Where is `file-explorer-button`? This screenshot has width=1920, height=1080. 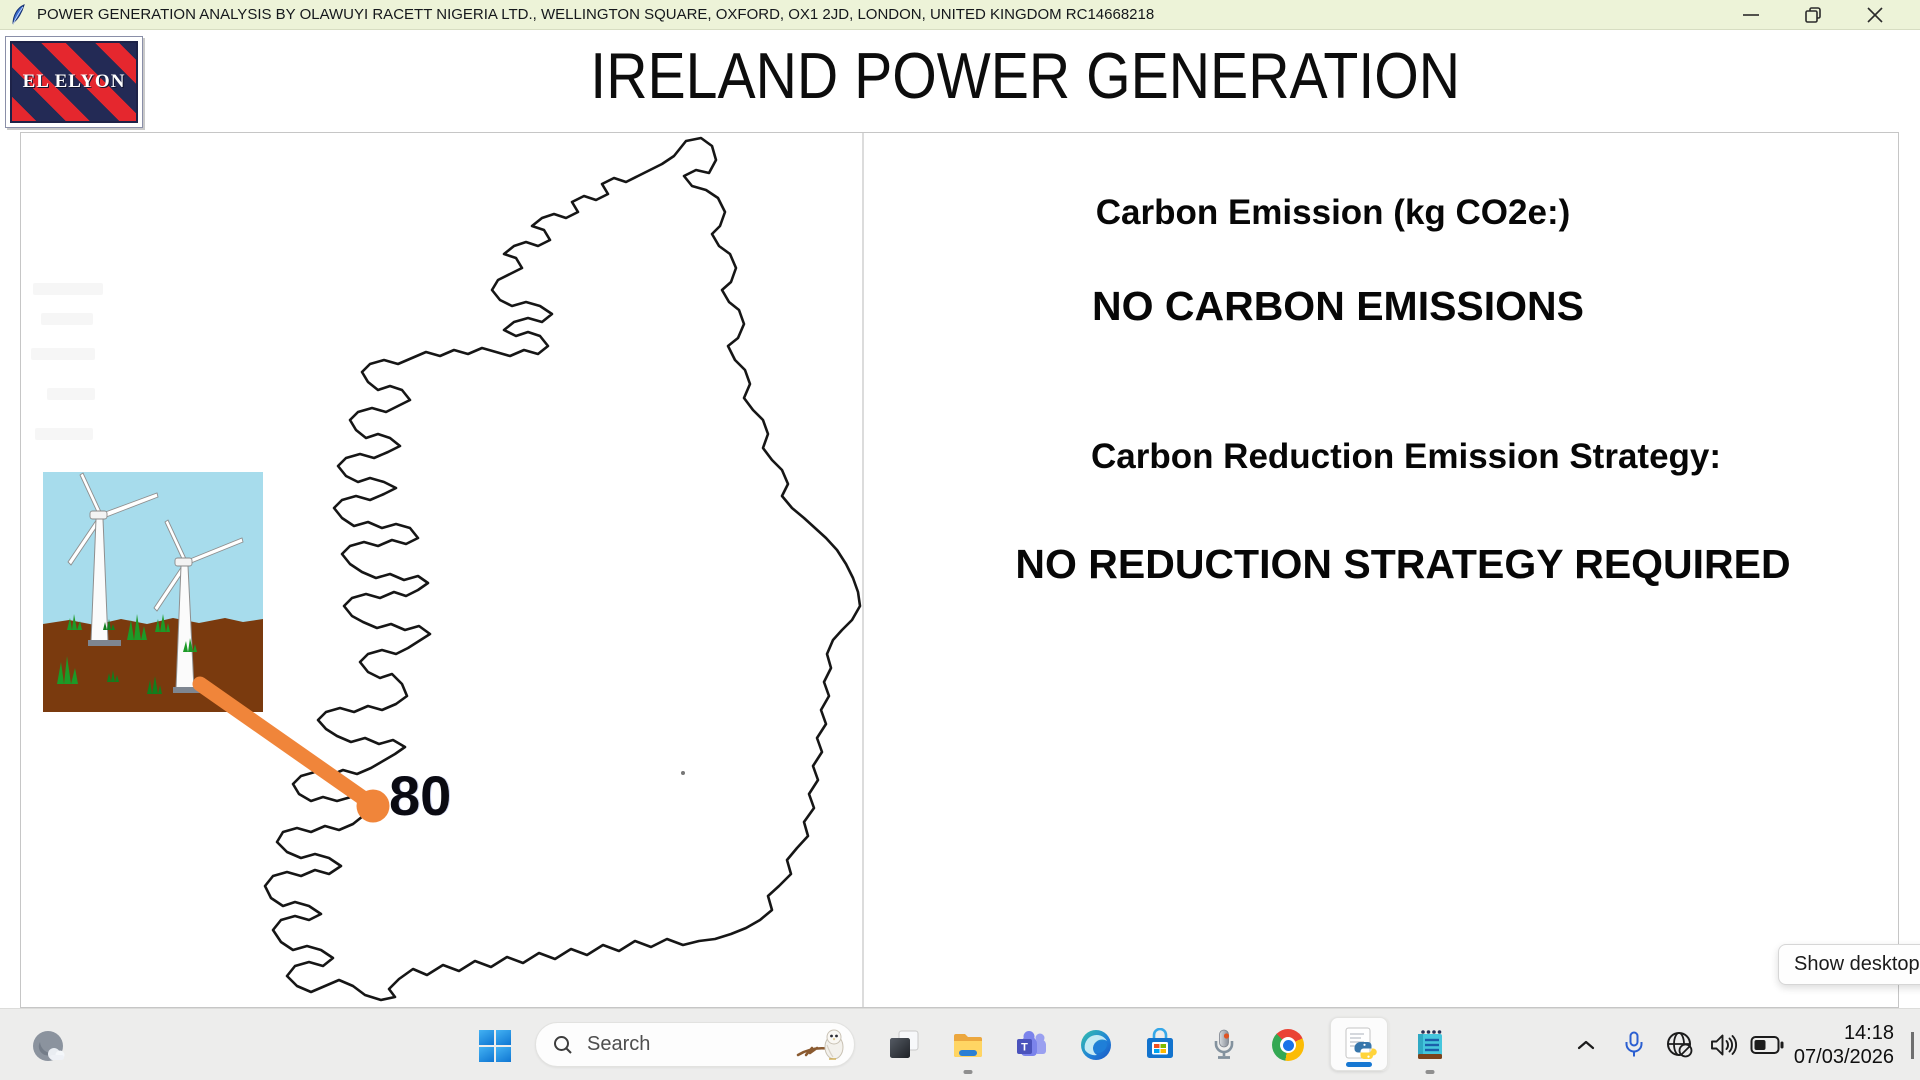 file-explorer-button is located at coordinates (968, 1045).